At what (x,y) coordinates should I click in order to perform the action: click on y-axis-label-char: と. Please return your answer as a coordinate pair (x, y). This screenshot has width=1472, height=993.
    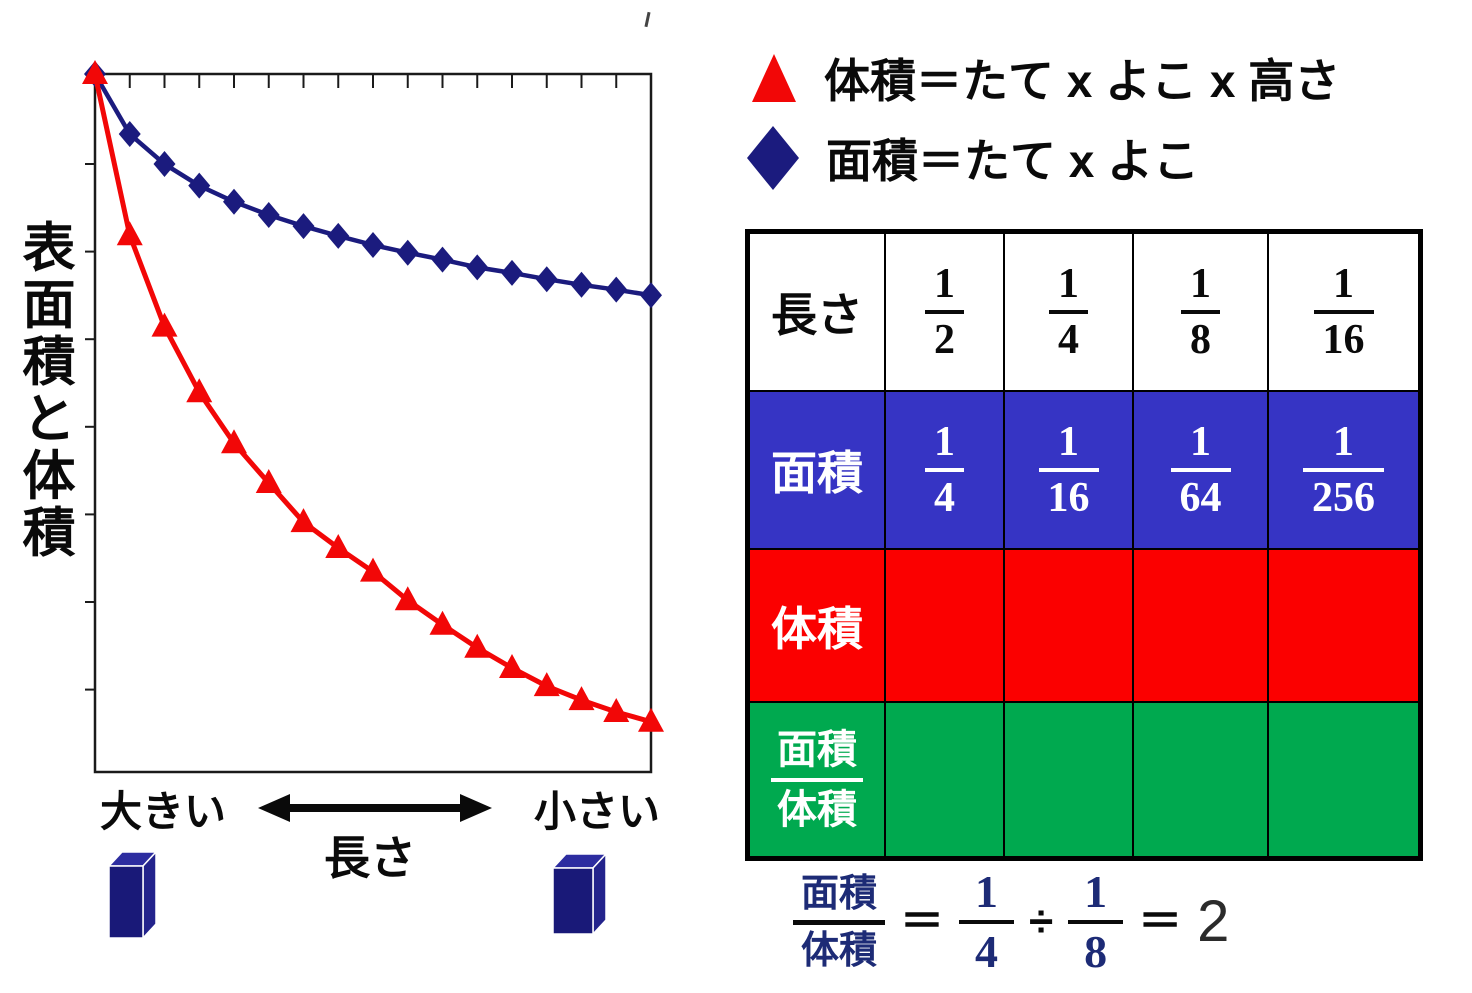
    Looking at the image, I should click on (49, 419).